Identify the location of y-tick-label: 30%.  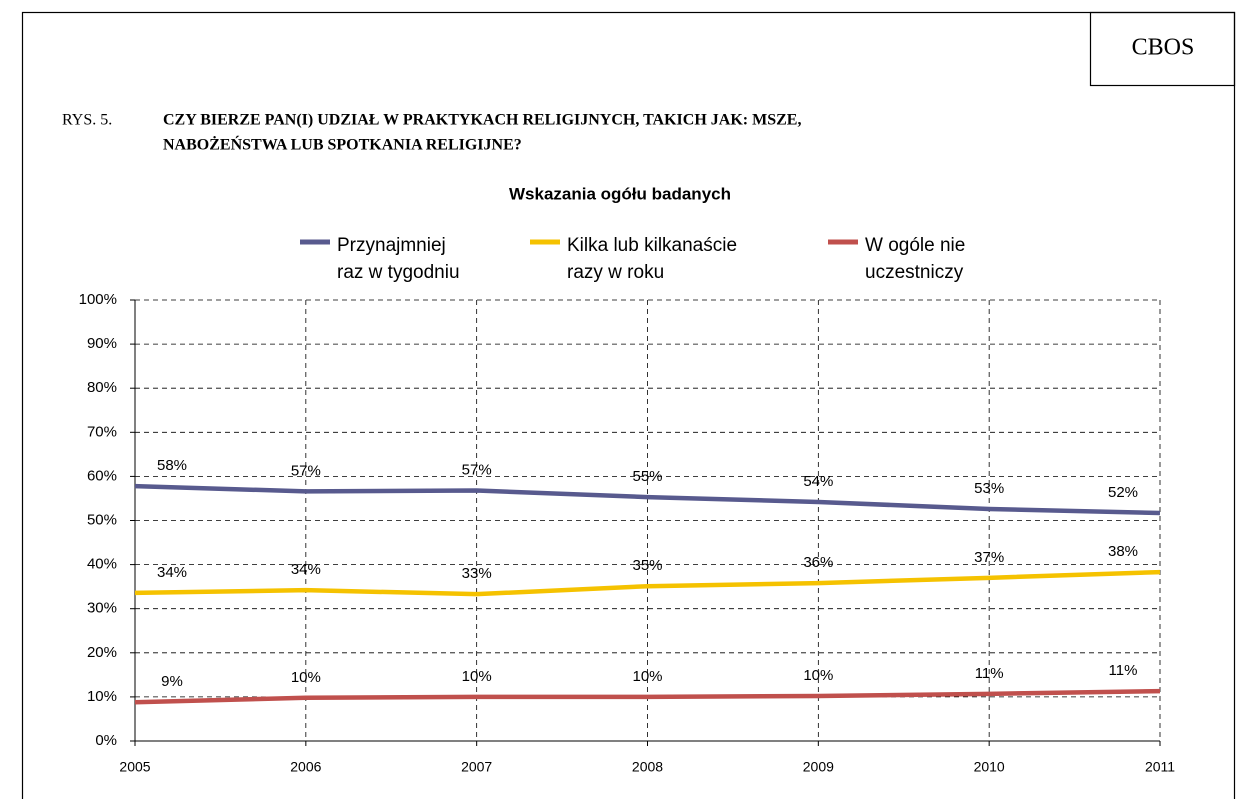
(102, 608).